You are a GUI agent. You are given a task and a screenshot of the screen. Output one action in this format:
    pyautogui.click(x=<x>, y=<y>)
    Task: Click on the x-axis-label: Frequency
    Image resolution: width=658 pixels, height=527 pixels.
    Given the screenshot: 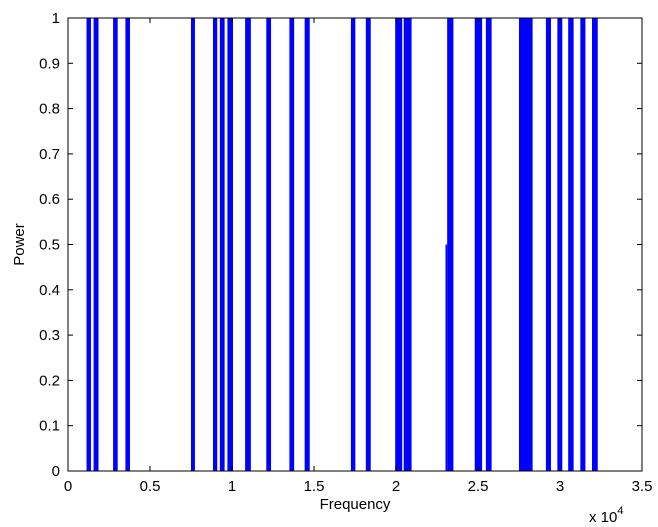 What is the action you would take?
    pyautogui.click(x=355, y=504)
    